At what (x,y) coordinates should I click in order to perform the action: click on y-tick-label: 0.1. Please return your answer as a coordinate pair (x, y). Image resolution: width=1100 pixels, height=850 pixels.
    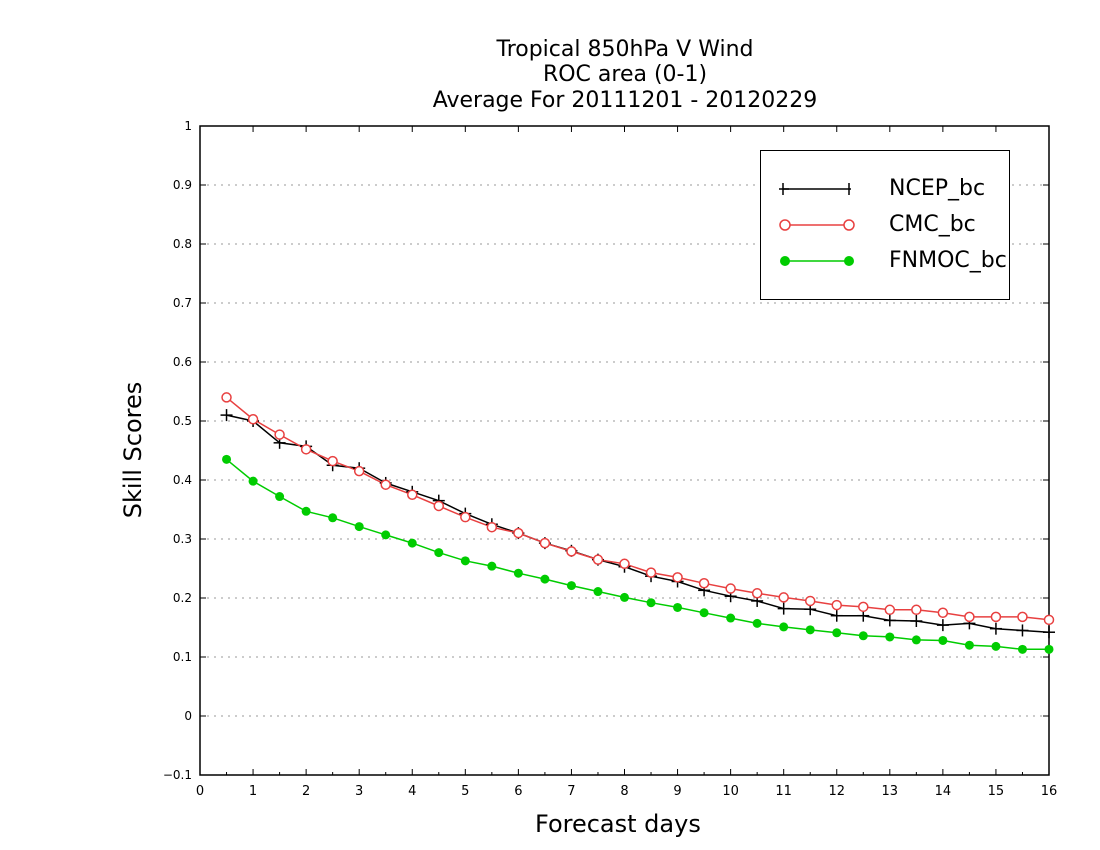
    Looking at the image, I should click on (182, 657).